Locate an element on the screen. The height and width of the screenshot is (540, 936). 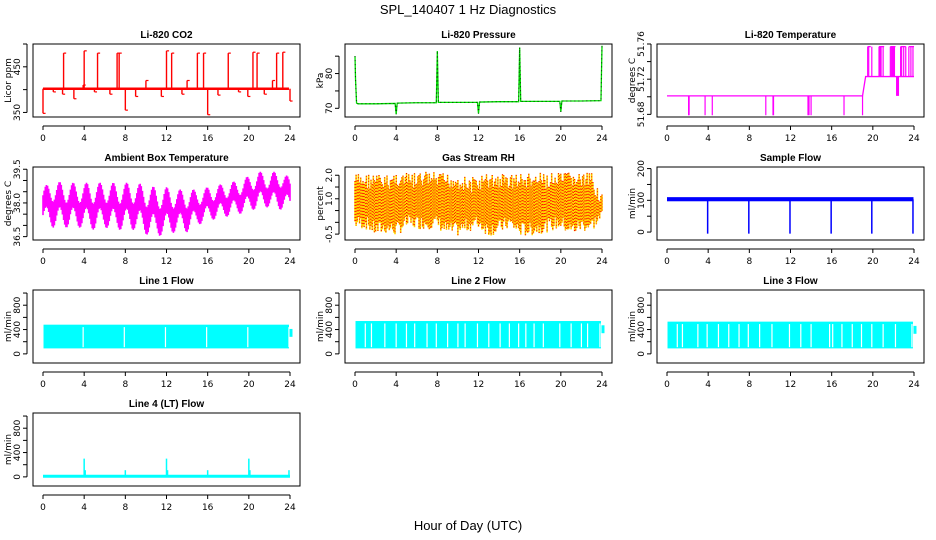
chart-panel-5: Sample Flow ml/min 0 4 8 12 16 20 24 0 100 200 is located at coordinates (776, 210).